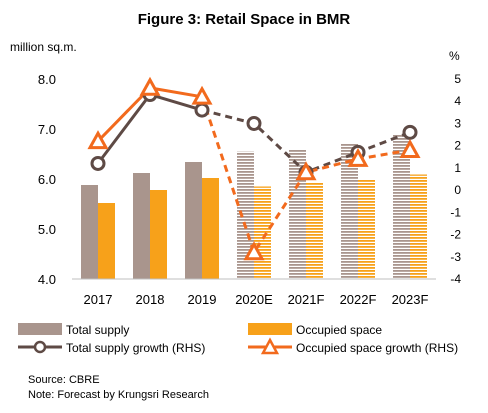 The width and height of the screenshot is (488, 413). What do you see at coordinates (106, 241) in the screenshot?
I see `bar-occupied-space-2017` at bounding box center [106, 241].